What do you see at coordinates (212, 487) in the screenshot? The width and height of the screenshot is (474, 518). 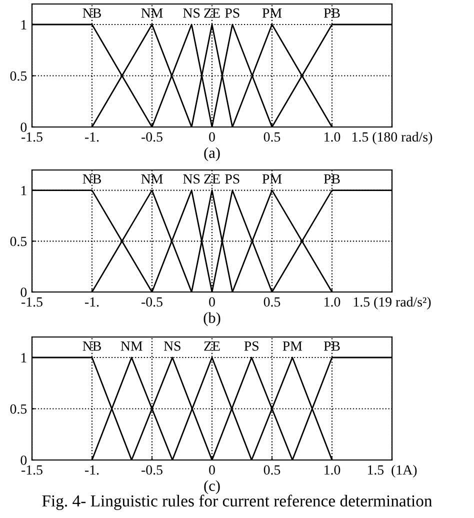 I see `x-axis-title: (c)` at bounding box center [212, 487].